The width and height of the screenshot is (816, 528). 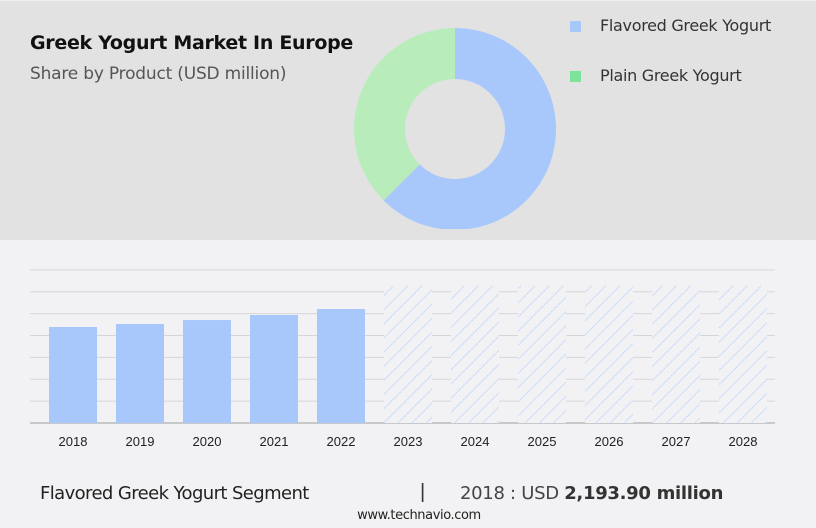 What do you see at coordinates (542, 441) in the screenshot?
I see `x-tick-label: 2025` at bounding box center [542, 441].